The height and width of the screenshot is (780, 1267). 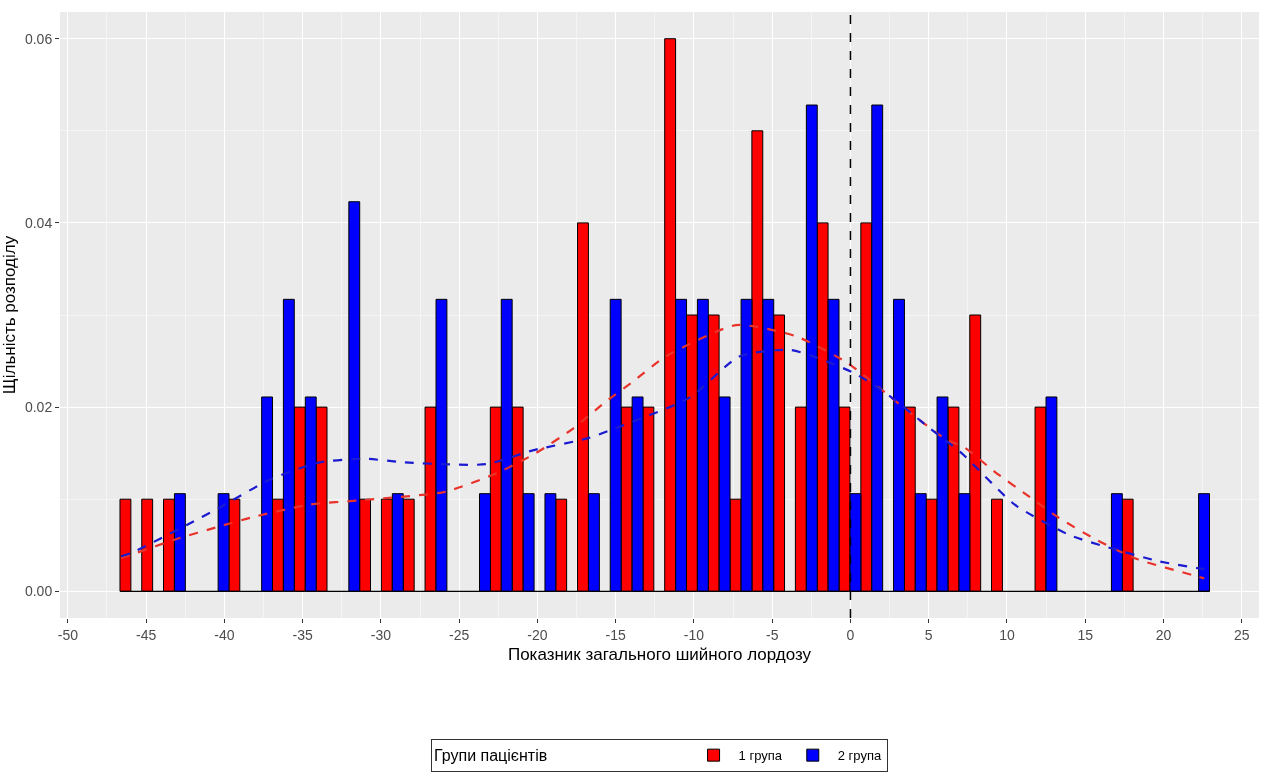 I want to click on x-tick-label: 5, so click(x=928, y=634).